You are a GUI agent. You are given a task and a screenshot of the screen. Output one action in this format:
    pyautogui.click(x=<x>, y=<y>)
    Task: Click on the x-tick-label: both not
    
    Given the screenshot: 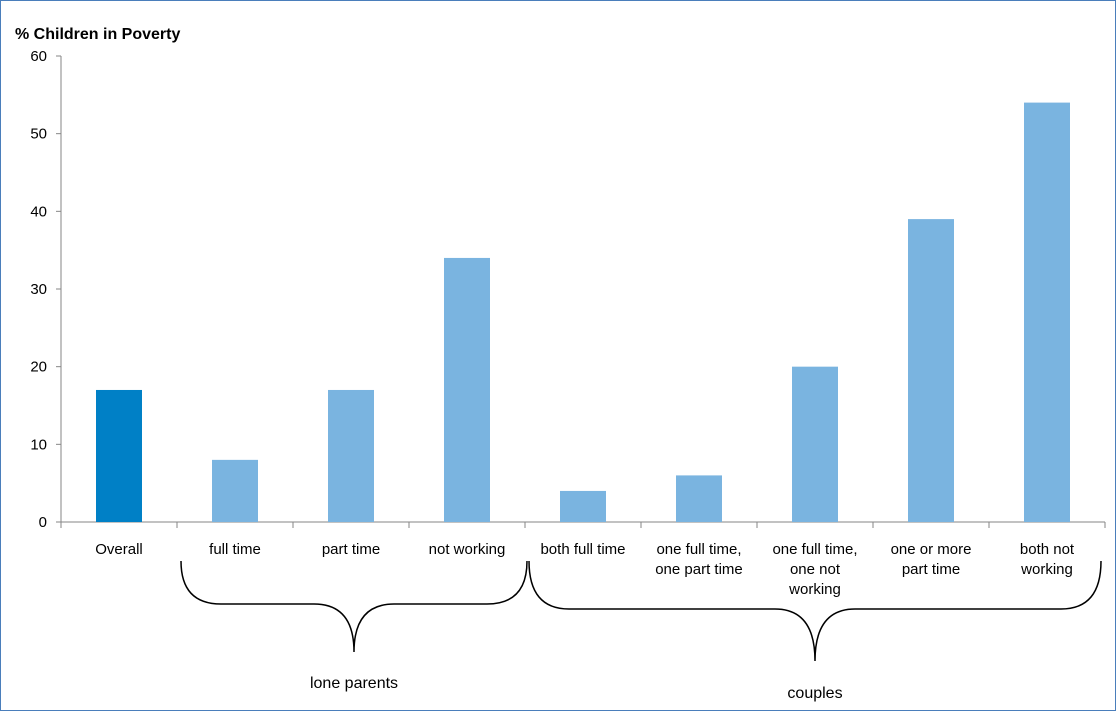 What is the action you would take?
    pyautogui.click(x=1047, y=549)
    